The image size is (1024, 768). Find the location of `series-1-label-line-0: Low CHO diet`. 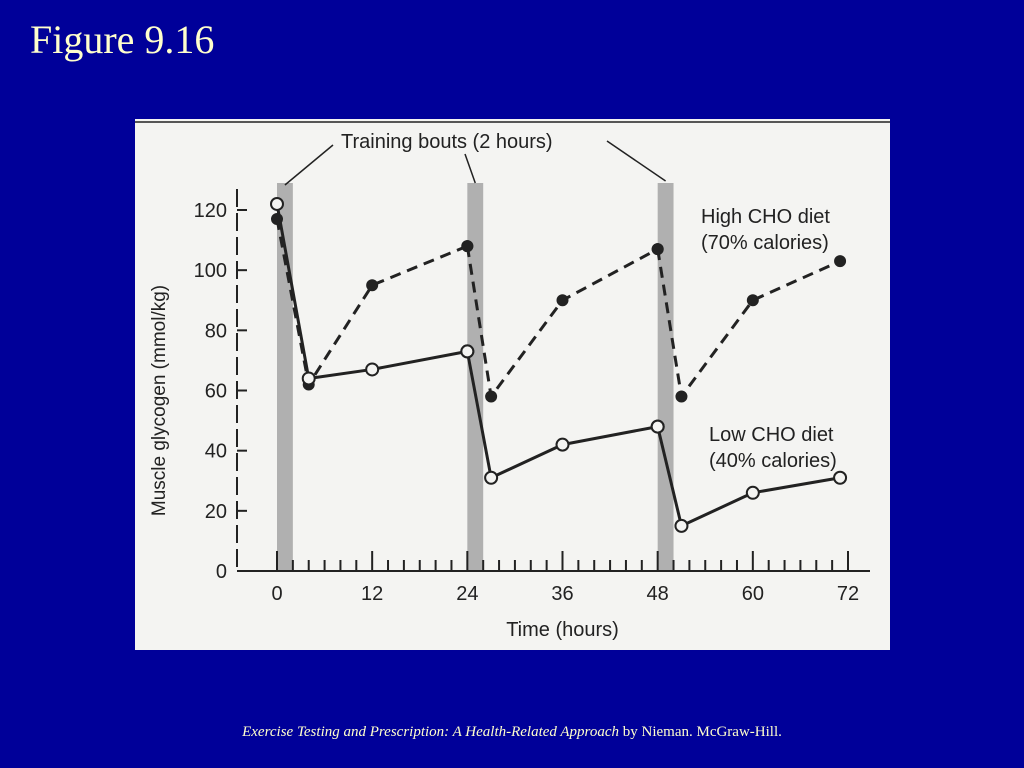

series-1-label-line-0: Low CHO diet is located at coordinates (771, 435).